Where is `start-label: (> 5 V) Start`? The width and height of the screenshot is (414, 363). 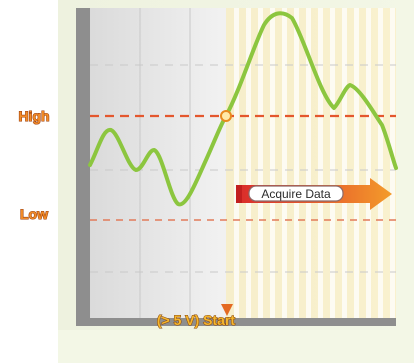 start-label: (> 5 V) Start is located at coordinates (196, 320).